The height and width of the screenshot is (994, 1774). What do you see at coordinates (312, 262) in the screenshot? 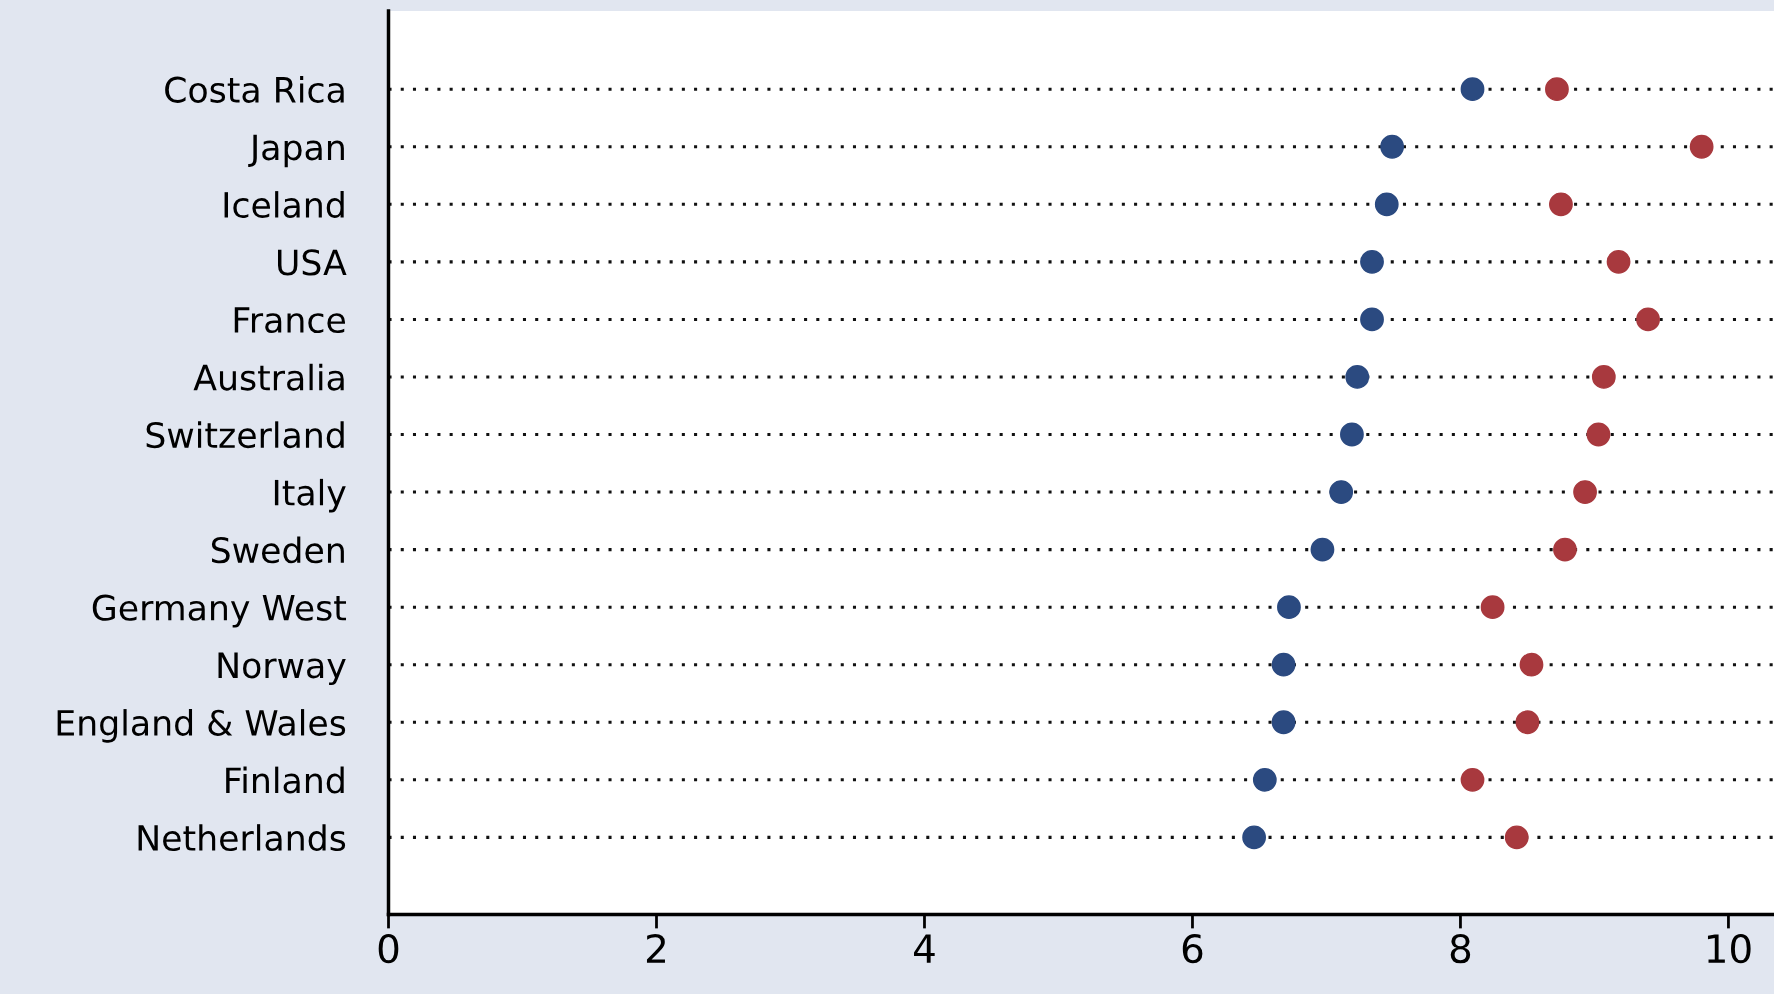
I see `y-tick-label: USA` at bounding box center [312, 262].